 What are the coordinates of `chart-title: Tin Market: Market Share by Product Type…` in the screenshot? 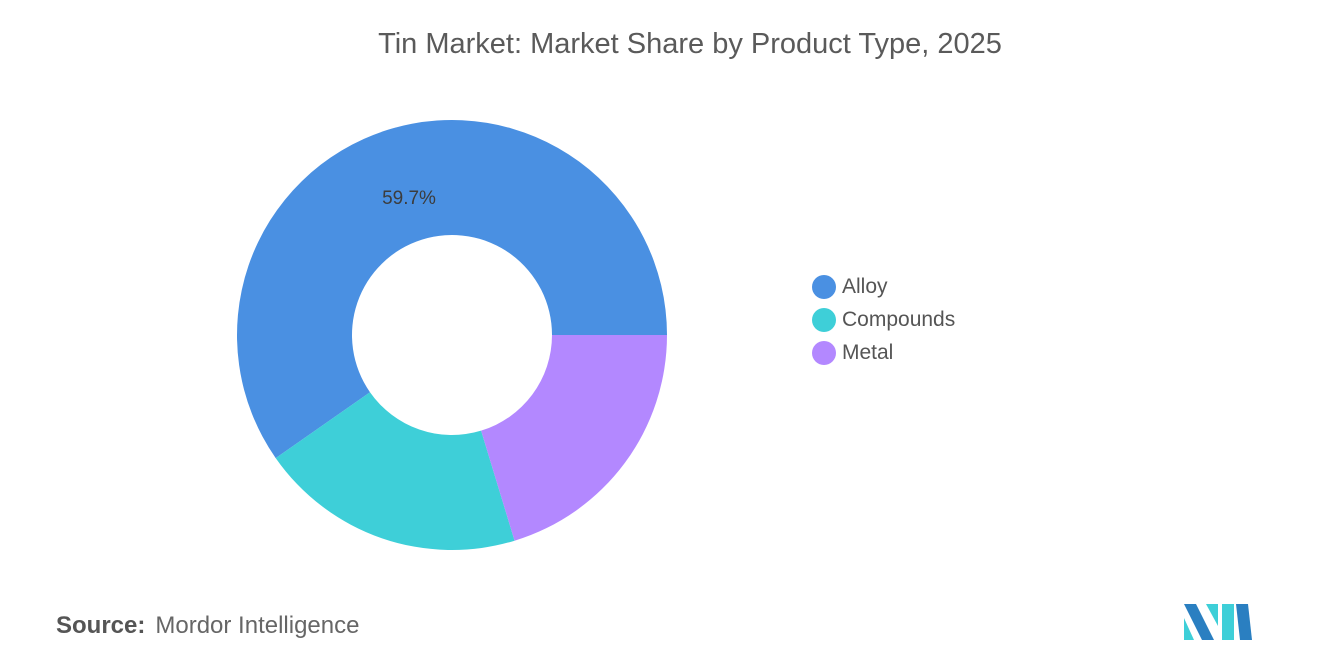 It's located at (690, 44).